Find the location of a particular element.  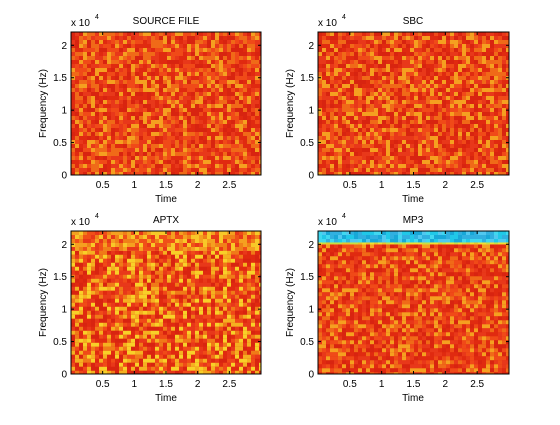

band-very-high is located at coordinates (167, 241).